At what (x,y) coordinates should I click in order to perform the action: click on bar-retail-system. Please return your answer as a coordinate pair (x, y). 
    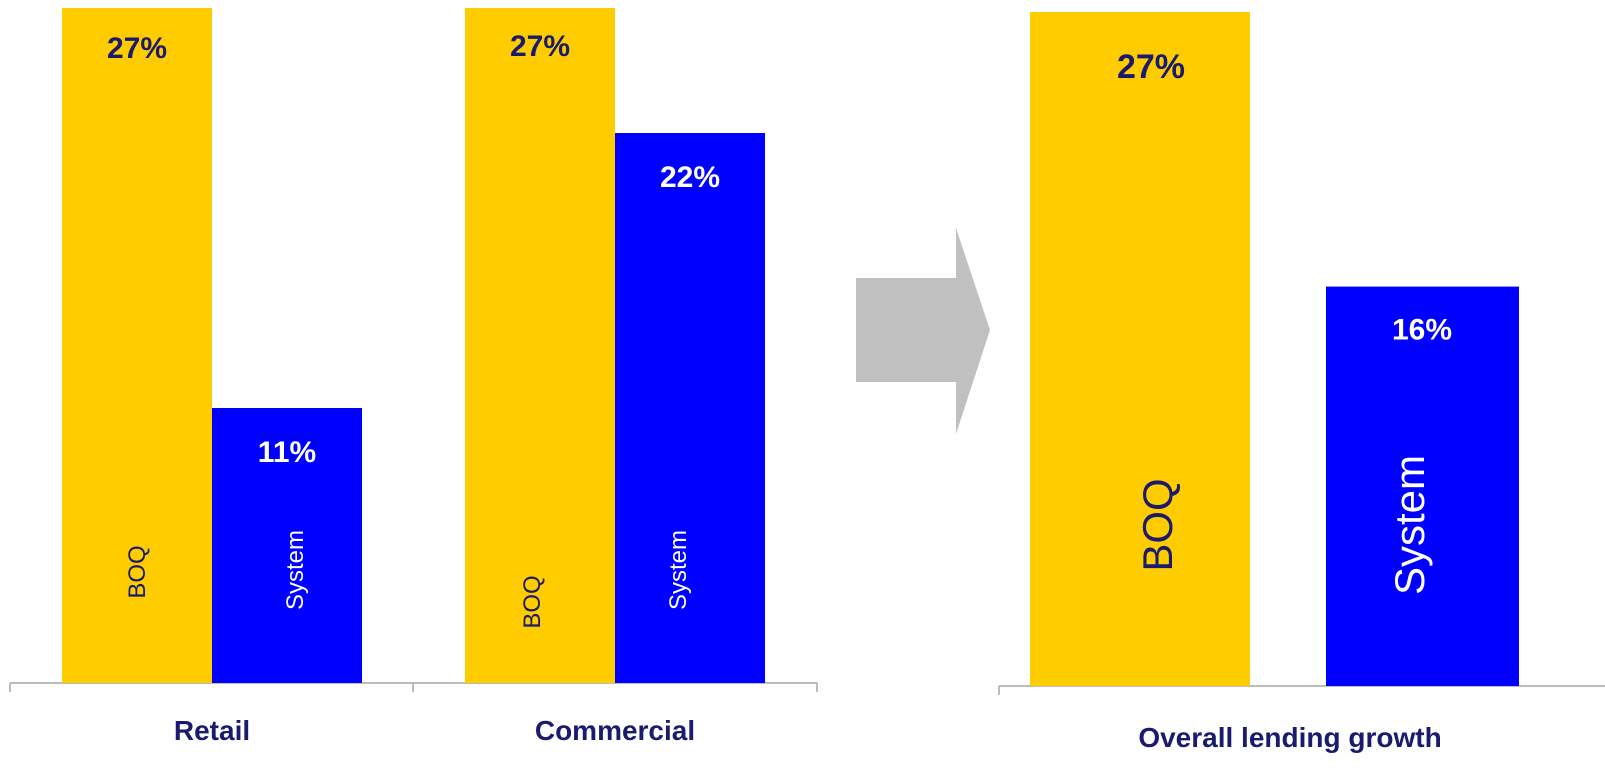
    Looking at the image, I should click on (287, 545).